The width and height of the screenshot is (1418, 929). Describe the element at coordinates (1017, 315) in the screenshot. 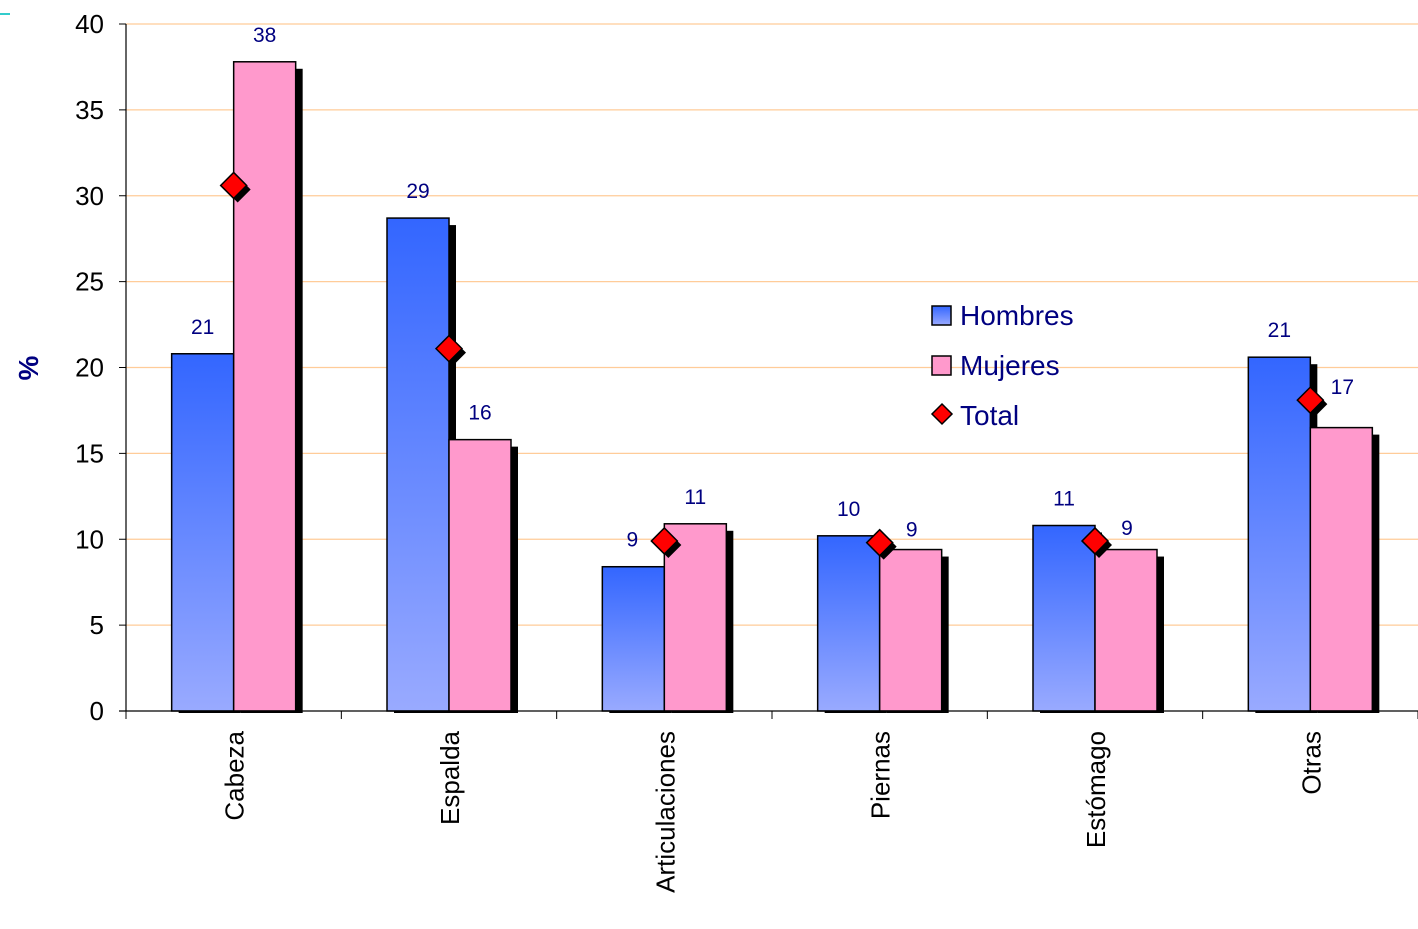

I see `legend-label-hombres: Hombres` at that location.